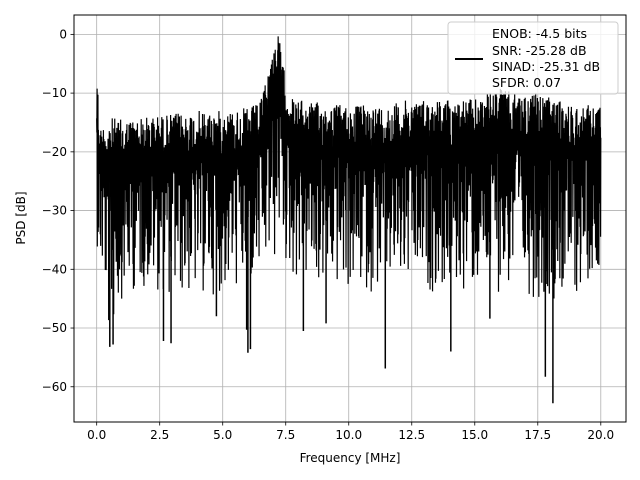 The image size is (640, 480). Describe the element at coordinates (474, 435) in the screenshot. I see `x-tick-label: 15.0` at that location.